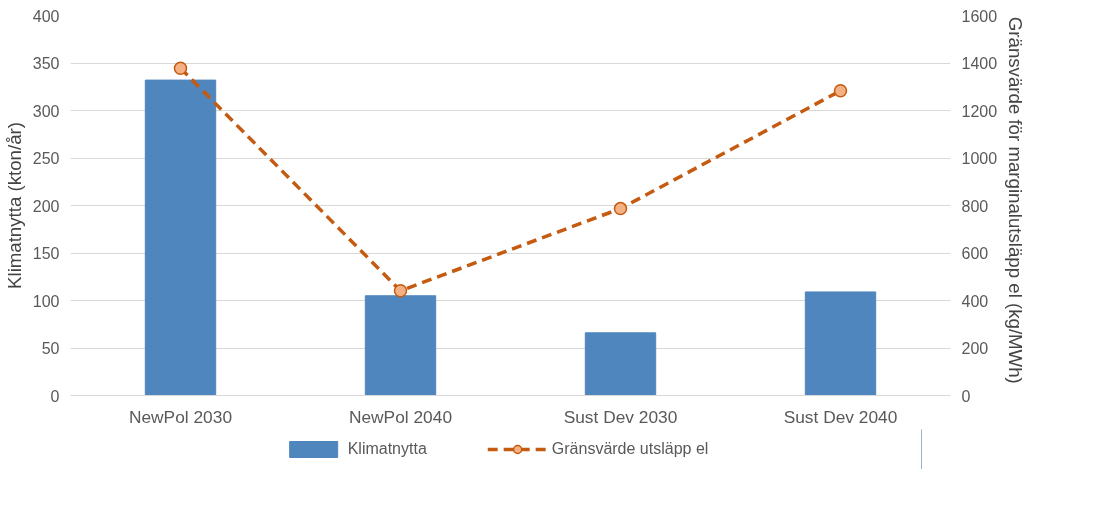 This screenshot has width=1102, height=519. Describe the element at coordinates (979, 111) in the screenshot. I see `y2-tick-label: 1200` at that location.